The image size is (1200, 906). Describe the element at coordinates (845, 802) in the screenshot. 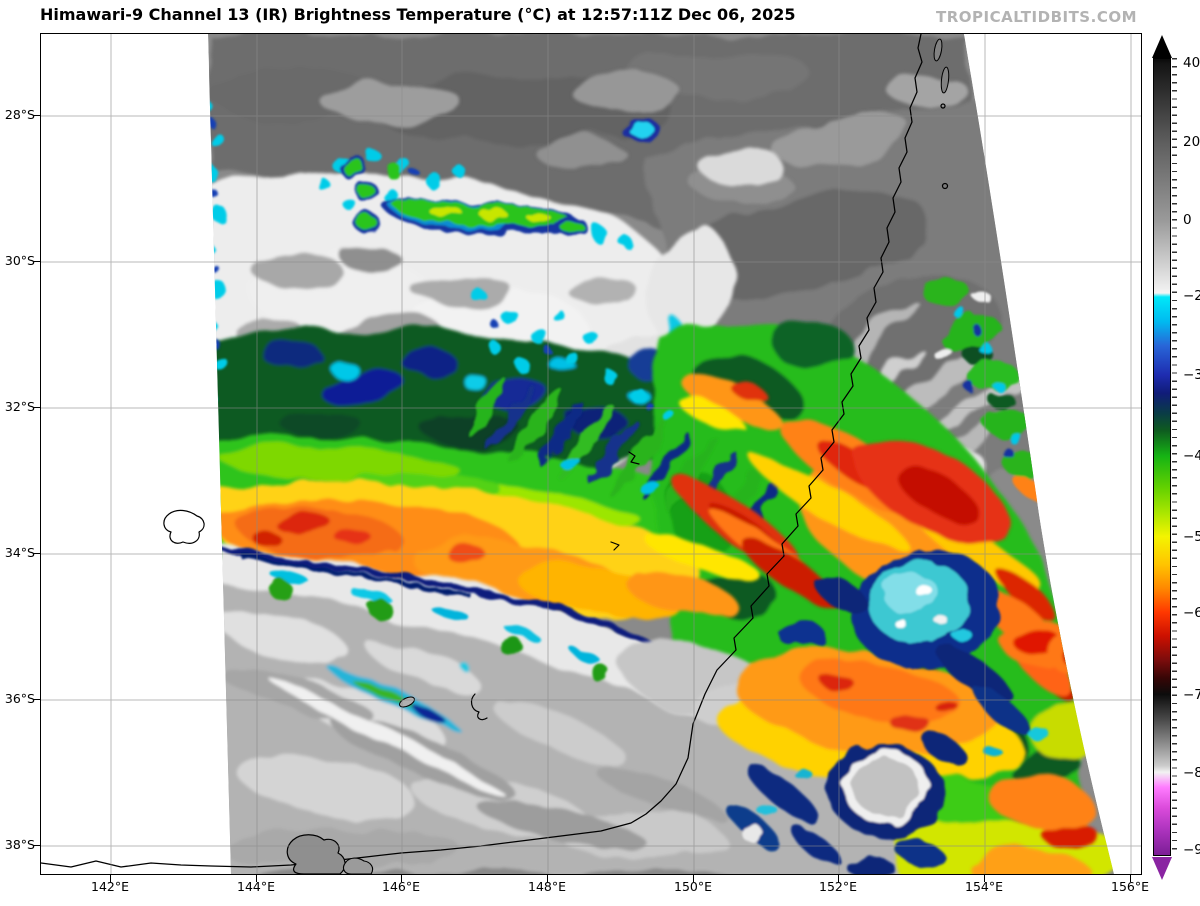

I see `cloud-layer-gray-cell` at that location.